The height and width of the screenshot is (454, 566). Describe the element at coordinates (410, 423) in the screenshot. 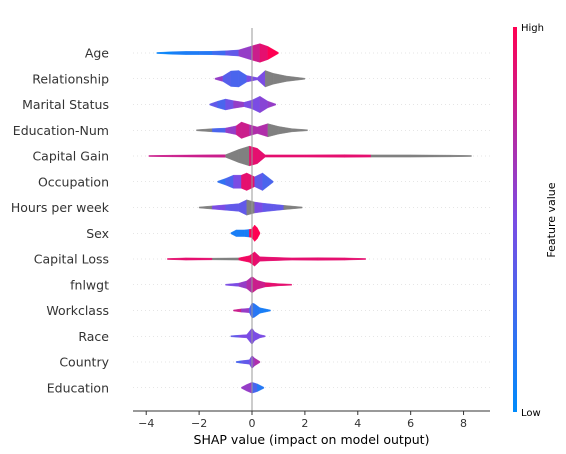

I see `x-tick-label: 6` at that location.